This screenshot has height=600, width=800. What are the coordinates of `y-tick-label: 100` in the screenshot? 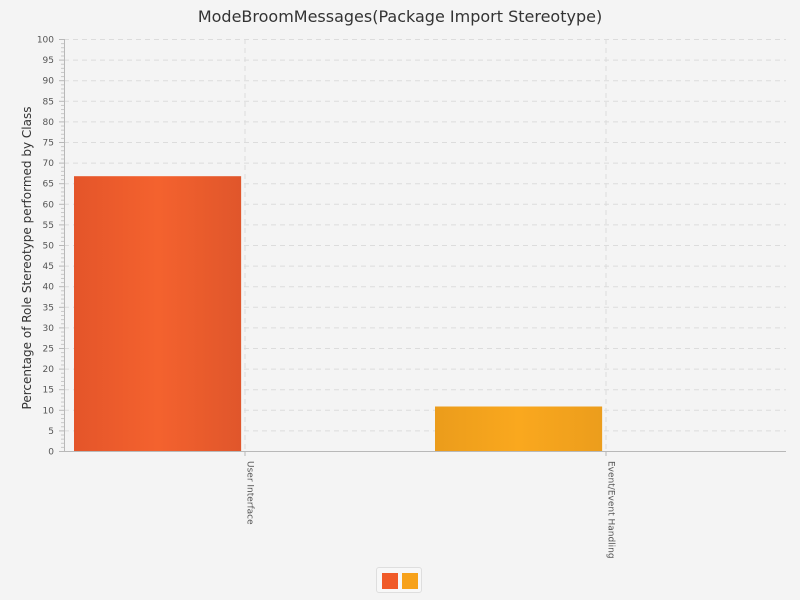 It's located at (45, 41).